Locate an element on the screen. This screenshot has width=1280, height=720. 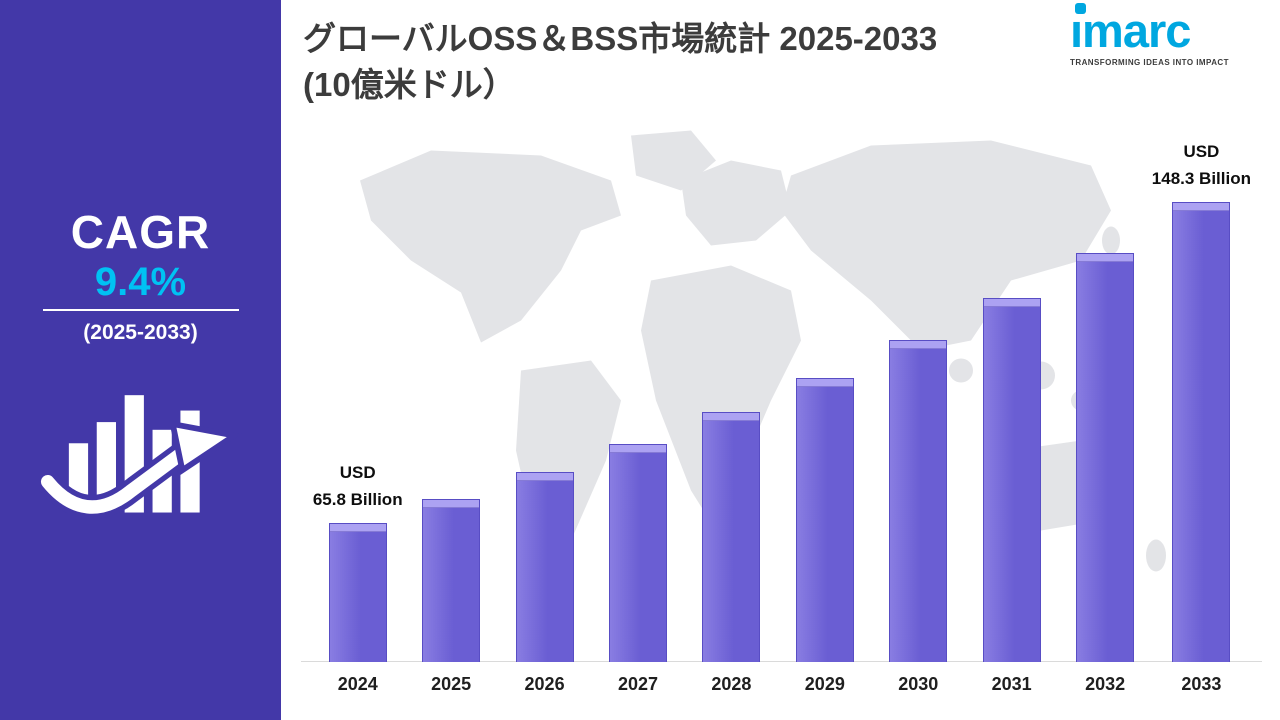
x-axis-label: 2026 is located at coordinates (544, 683).